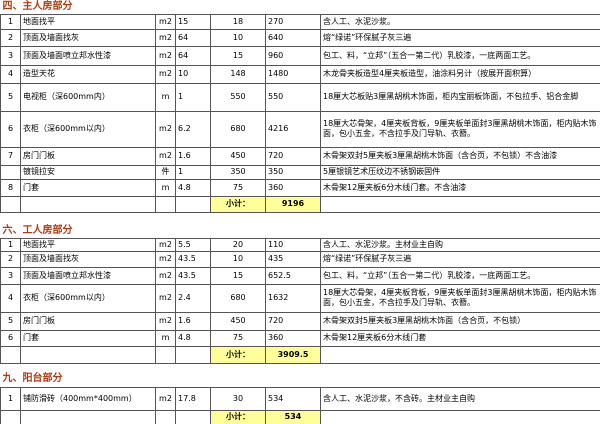  What do you see at coordinates (459, 97) in the screenshot?
I see `item-note: 18厘大芯板贴3厘黑胡桃木饰面，柜内宝丽板饰面，不包拉手、铝合金脚` at bounding box center [459, 97].